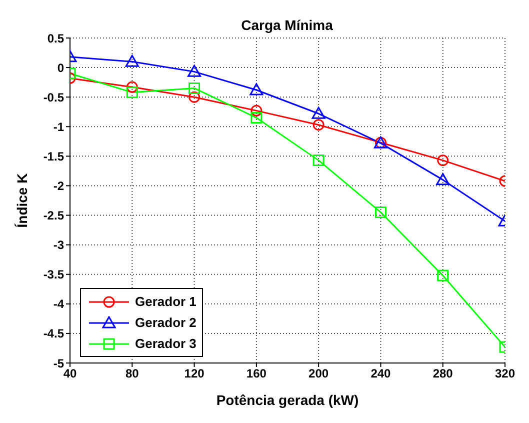 The height and width of the screenshot is (423, 529). What do you see at coordinates (165, 343) in the screenshot?
I see `legend-label: Gerador 3` at bounding box center [165, 343].